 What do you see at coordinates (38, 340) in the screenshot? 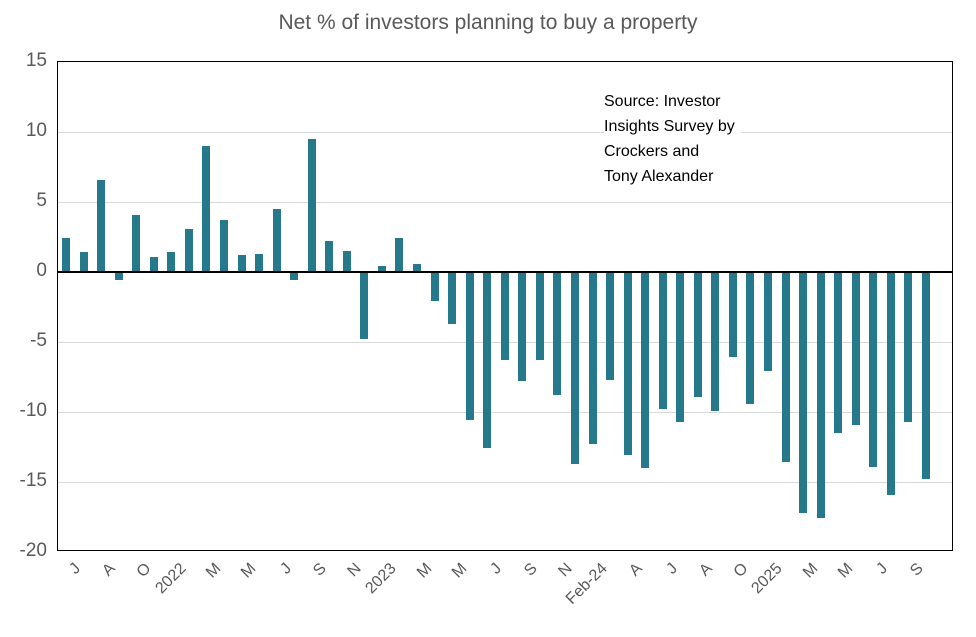
I see `y-tick-label: -5` at bounding box center [38, 340].